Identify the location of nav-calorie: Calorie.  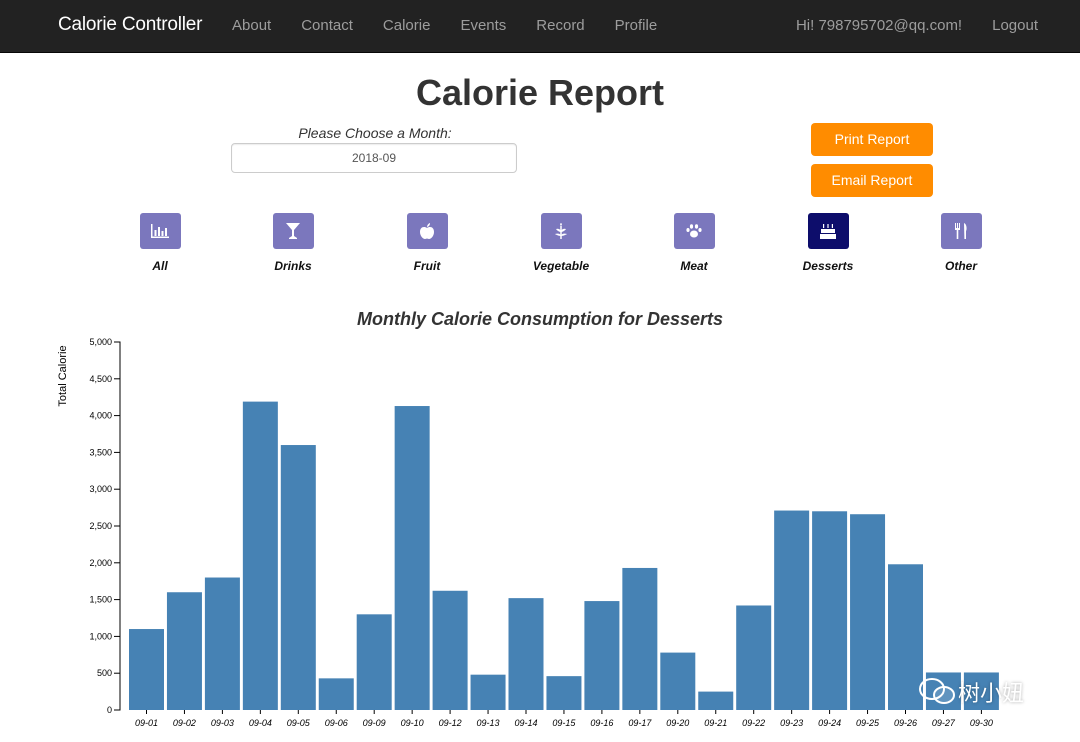
(406, 25).